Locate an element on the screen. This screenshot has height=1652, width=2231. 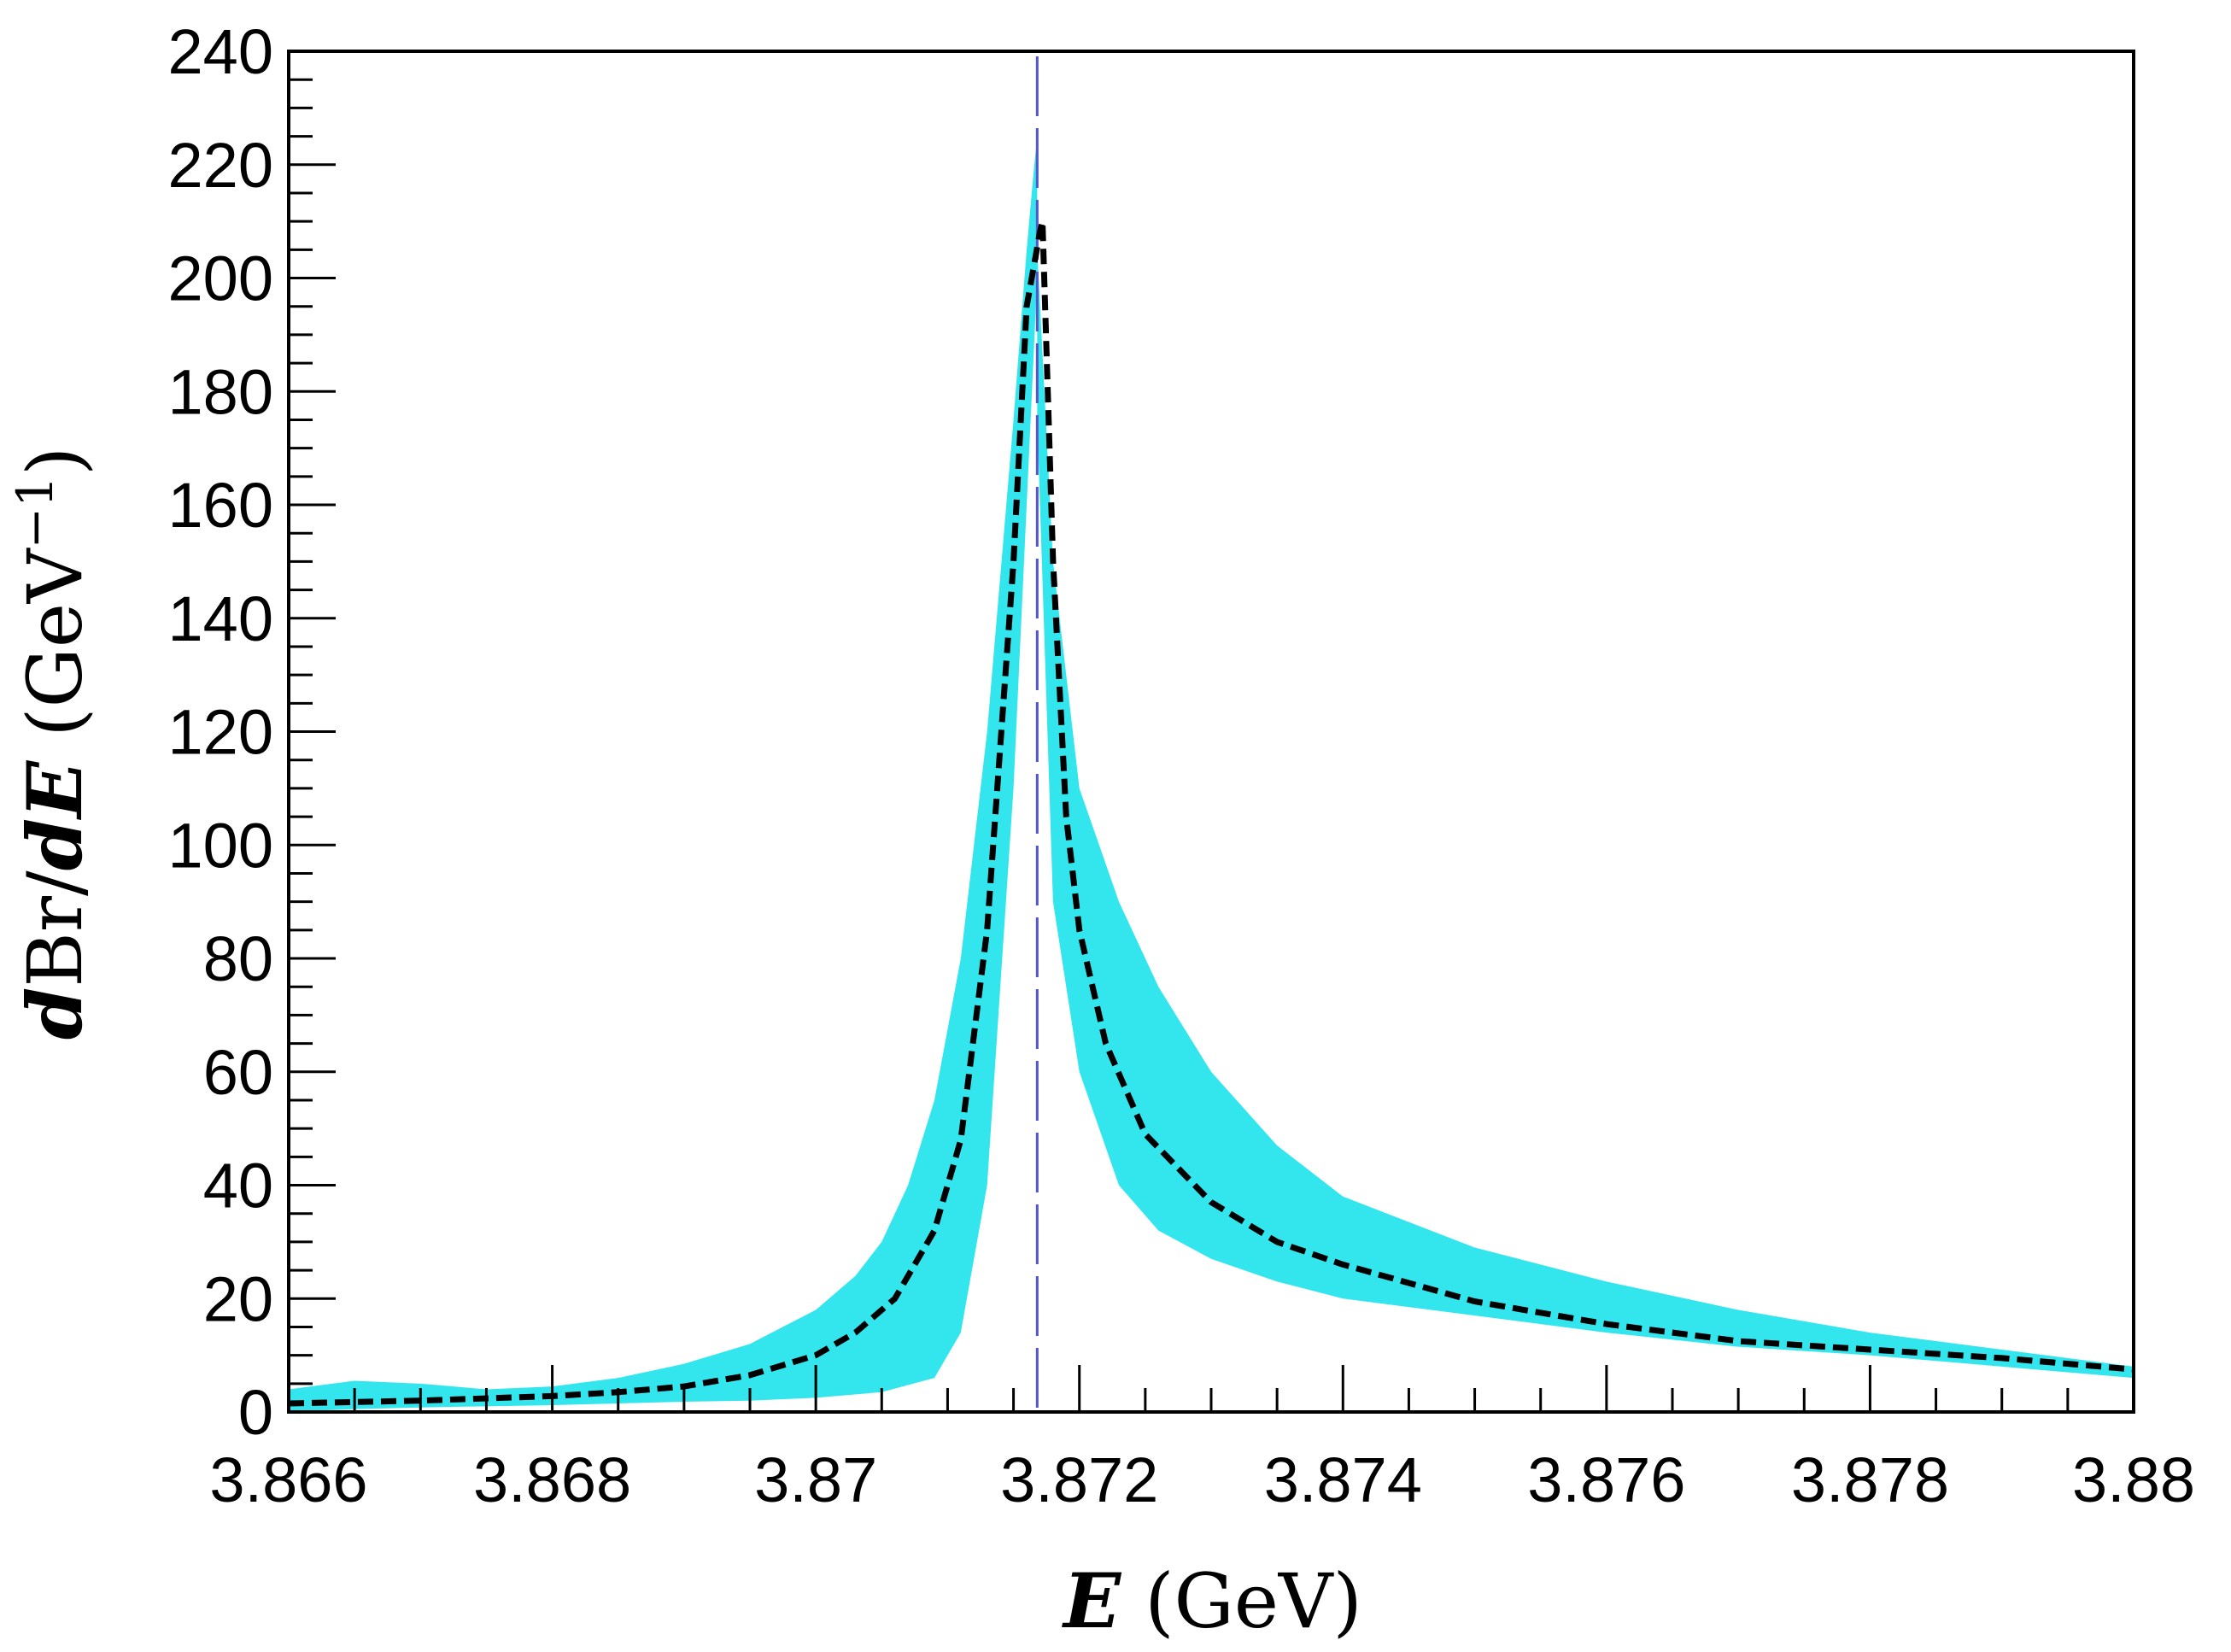
x-tick-label: 3.866 is located at coordinates (288, 1479).